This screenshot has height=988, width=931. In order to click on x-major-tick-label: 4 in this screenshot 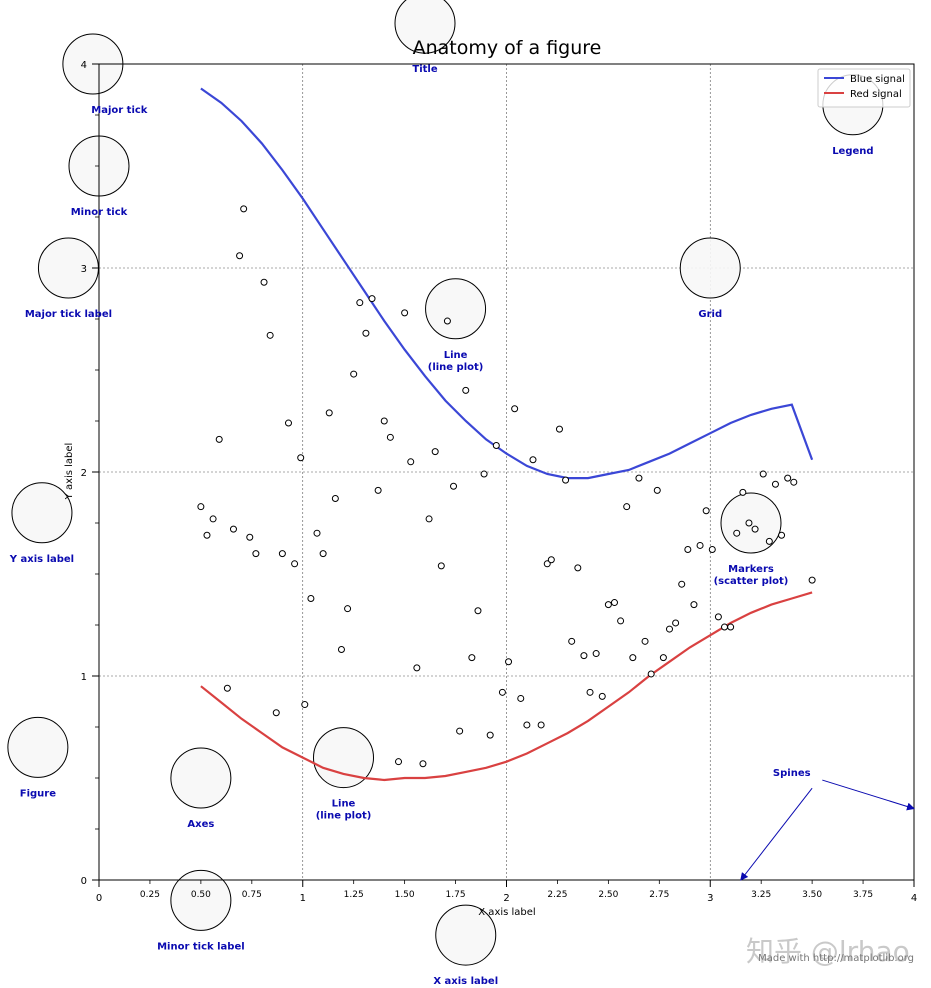, I will do `click(914, 898)`.